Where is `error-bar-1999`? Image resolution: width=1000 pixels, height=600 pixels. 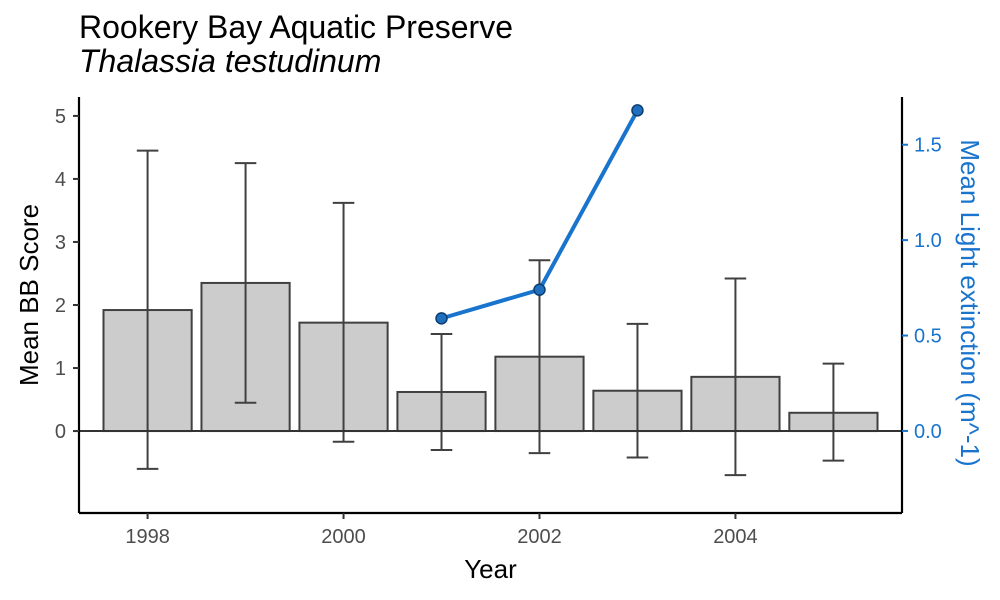 error-bar-1999 is located at coordinates (245, 283).